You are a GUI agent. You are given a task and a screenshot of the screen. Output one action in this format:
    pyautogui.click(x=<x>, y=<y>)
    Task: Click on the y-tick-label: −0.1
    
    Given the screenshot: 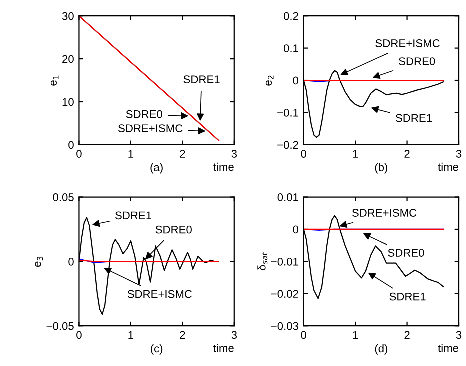 What is the action you would take?
    pyautogui.click(x=288, y=112)
    